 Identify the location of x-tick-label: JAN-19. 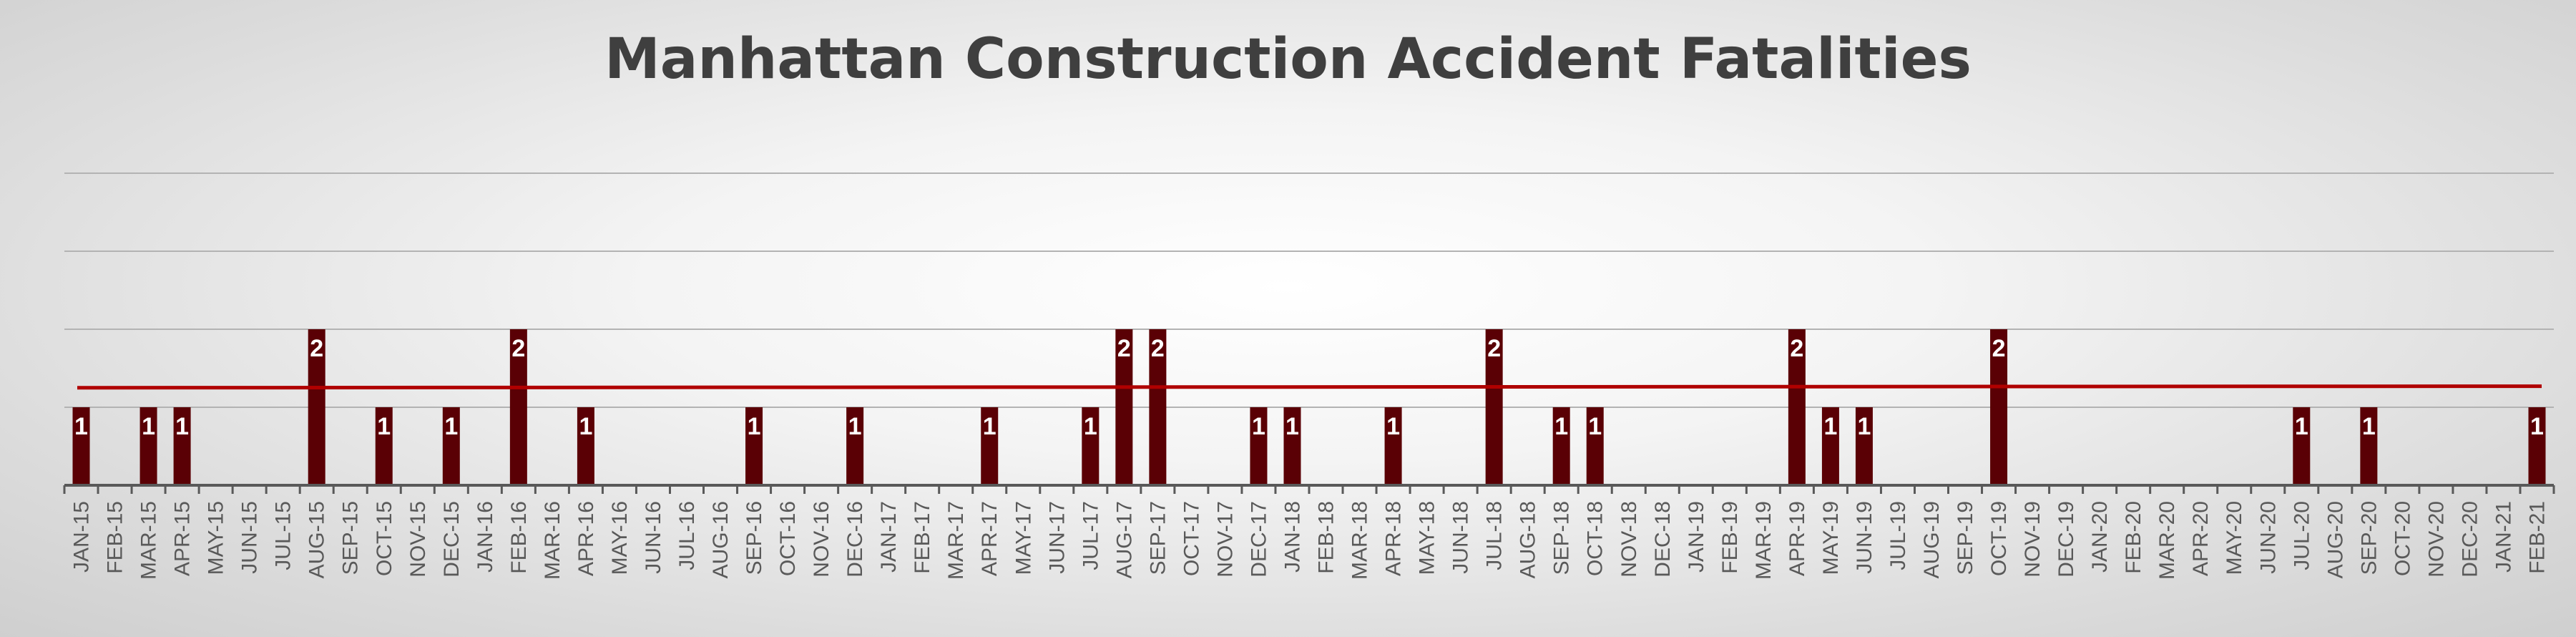
(1696, 537).